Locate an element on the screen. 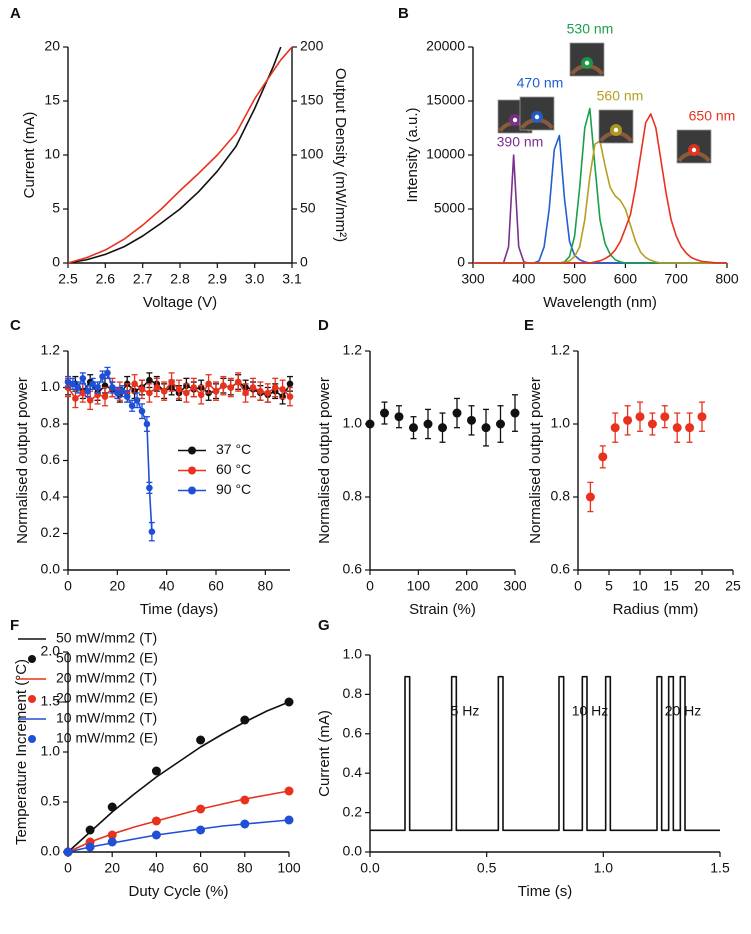 This screenshot has height=934, width=751. x-axis-label: Time (s) is located at coordinates (545, 891).